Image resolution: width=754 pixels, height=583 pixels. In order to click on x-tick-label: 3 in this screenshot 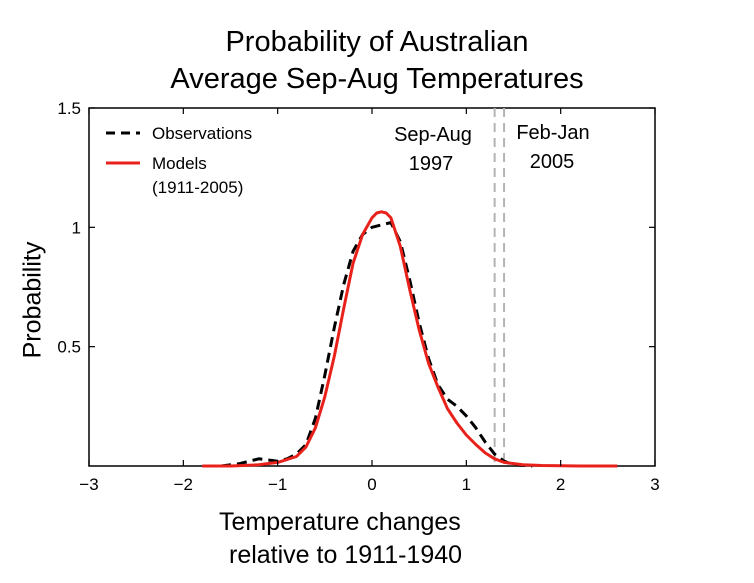, I will do `click(654, 484)`.